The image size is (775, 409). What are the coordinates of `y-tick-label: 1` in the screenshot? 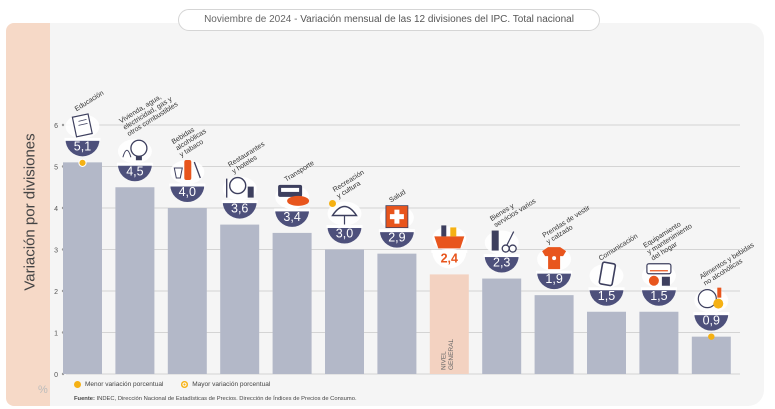 It's located at (56, 334).